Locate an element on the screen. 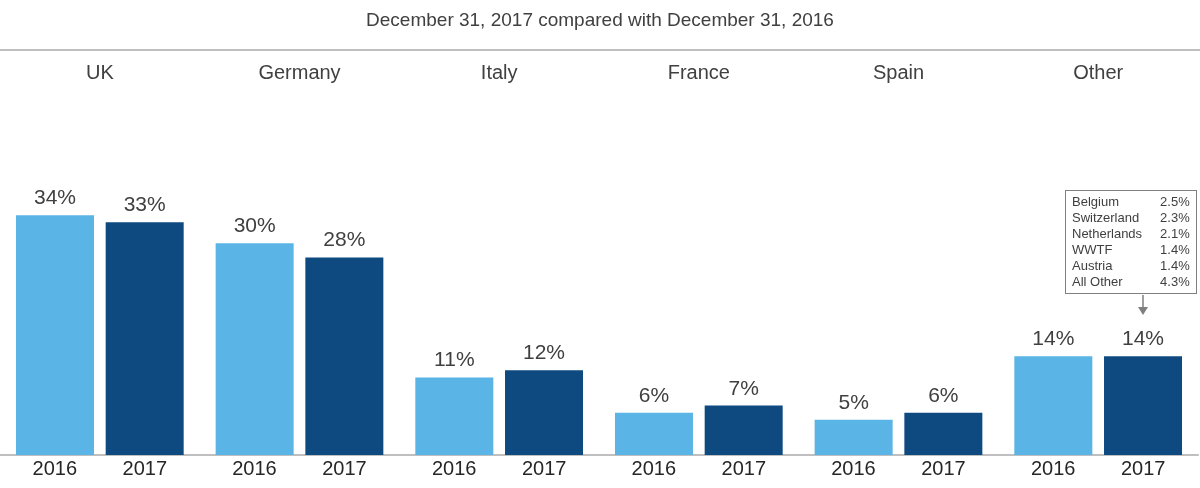  data-label: 12% is located at coordinates (544, 352).